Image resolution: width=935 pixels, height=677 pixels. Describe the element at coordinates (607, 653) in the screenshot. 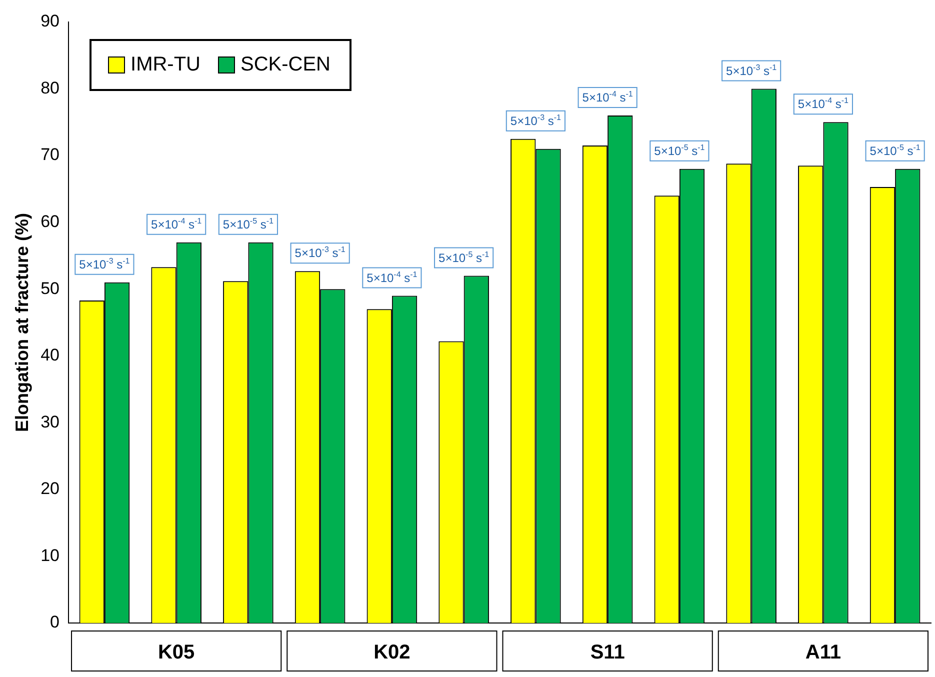

I see `x-tick-label: S11` at that location.